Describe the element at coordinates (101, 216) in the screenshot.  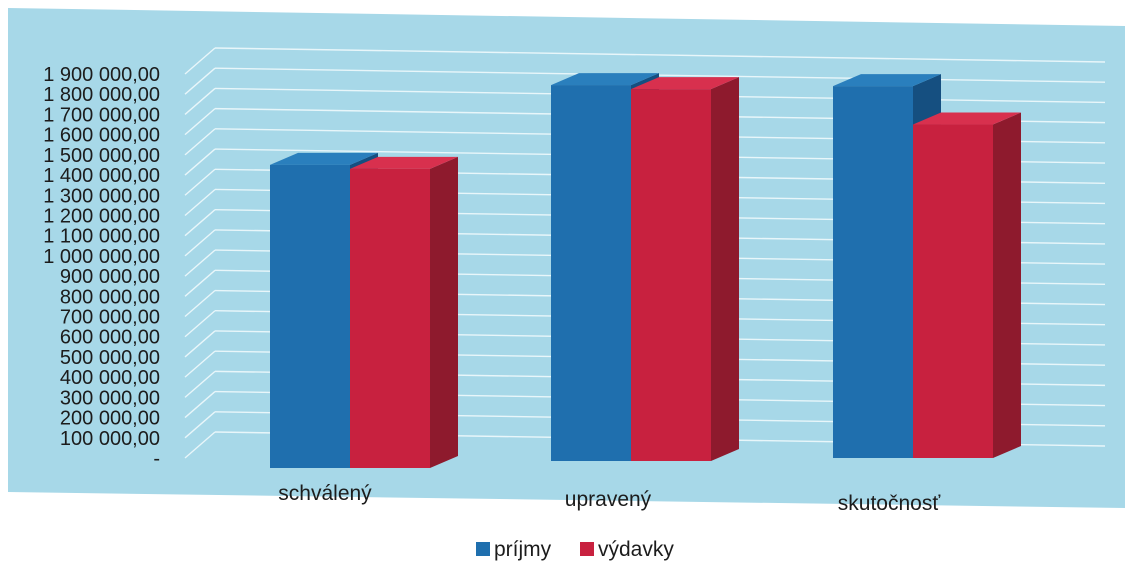
I see `y-tick-label: 1 200 000,00` at that location.